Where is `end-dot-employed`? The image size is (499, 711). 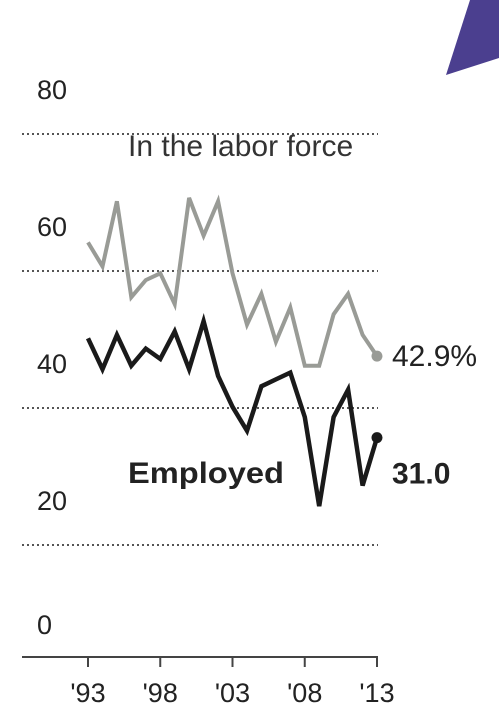
end-dot-employed is located at coordinates (377, 438).